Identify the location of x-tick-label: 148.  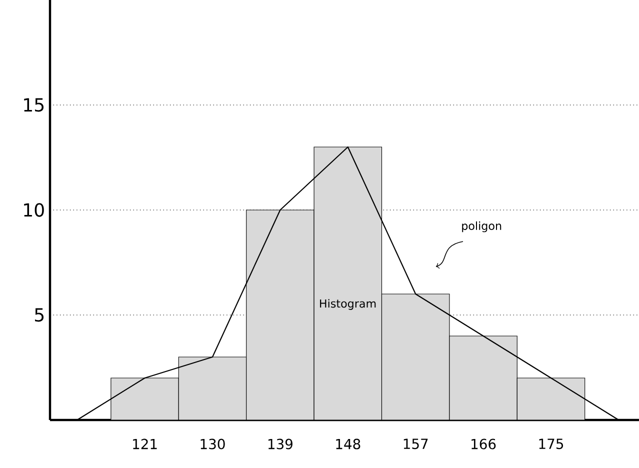
(348, 444).